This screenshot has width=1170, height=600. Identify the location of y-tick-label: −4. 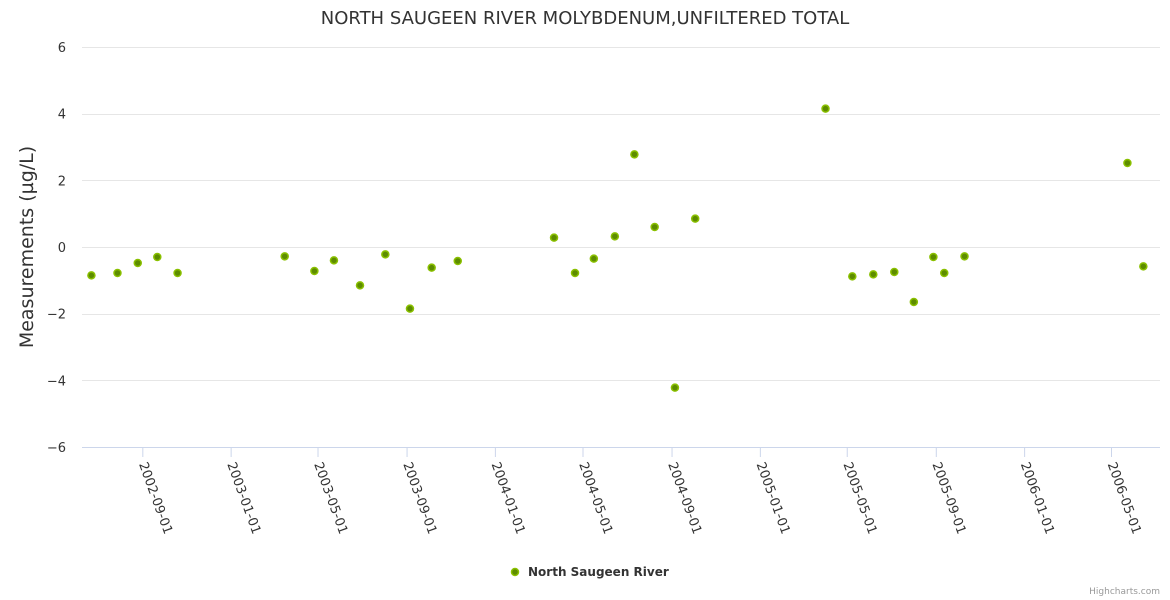
(56, 381).